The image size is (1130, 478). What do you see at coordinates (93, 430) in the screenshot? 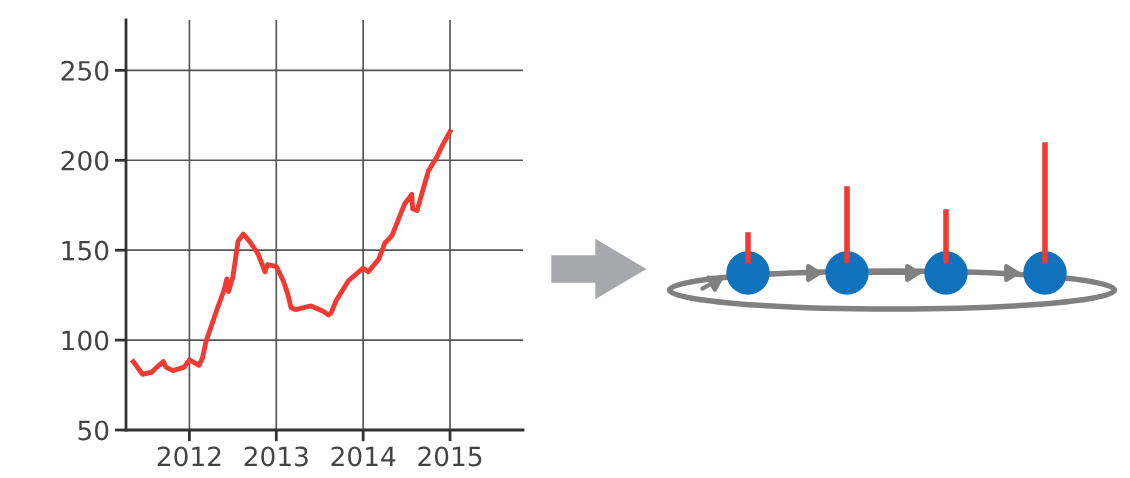
I see `y-tick-label: 50` at bounding box center [93, 430].